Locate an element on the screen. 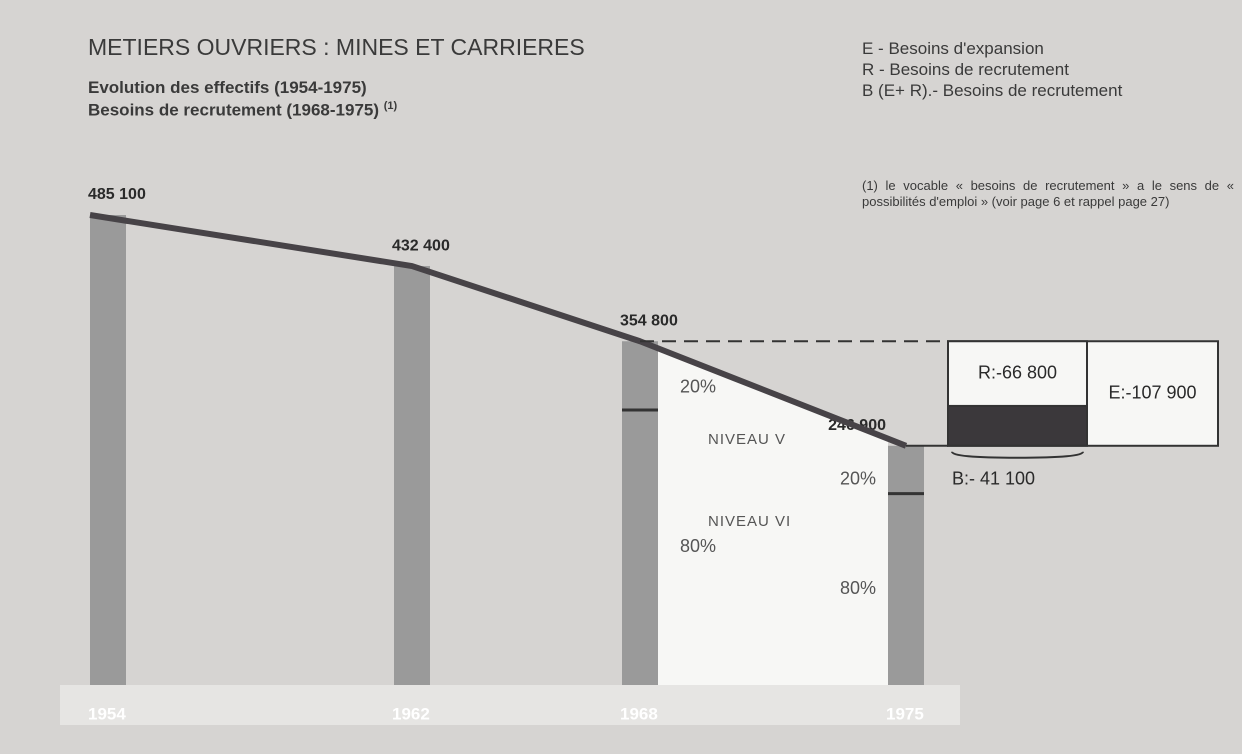  e-label: E:-107 900 is located at coordinates (1152, 392).